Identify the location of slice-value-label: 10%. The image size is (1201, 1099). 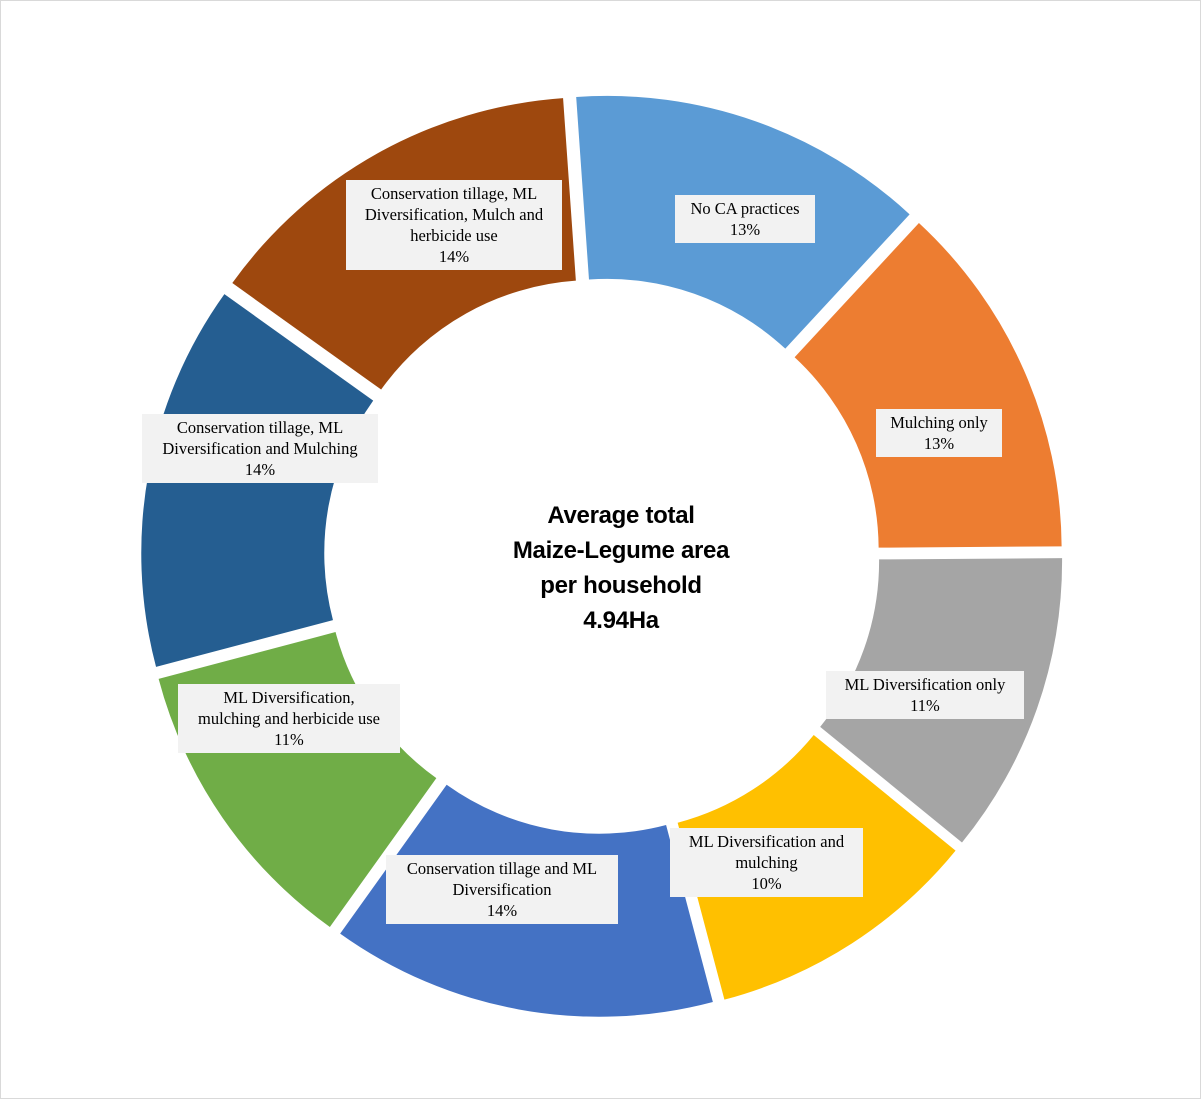
(766, 883).